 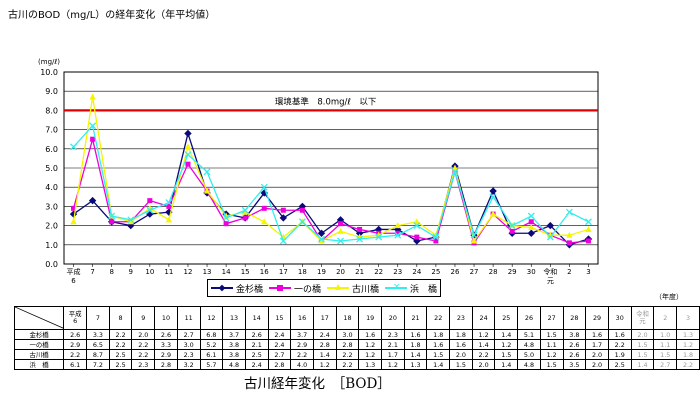 What do you see at coordinates (211, 354) in the screenshot?
I see `table-cell: 6.1` at bounding box center [211, 354].